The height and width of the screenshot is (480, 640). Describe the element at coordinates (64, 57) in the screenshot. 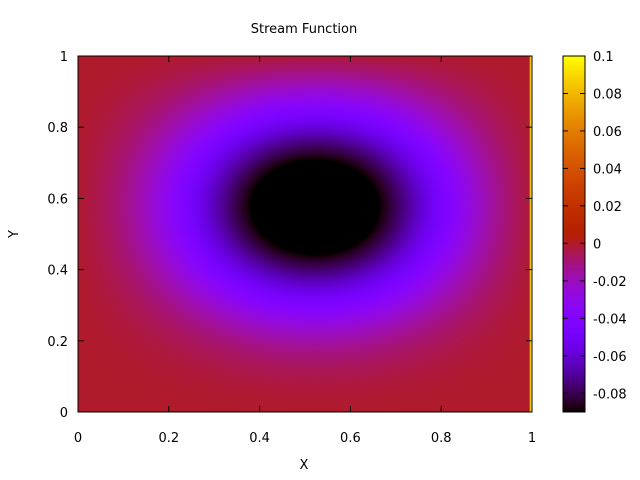

I see `y-tick-label: 1` at that location.